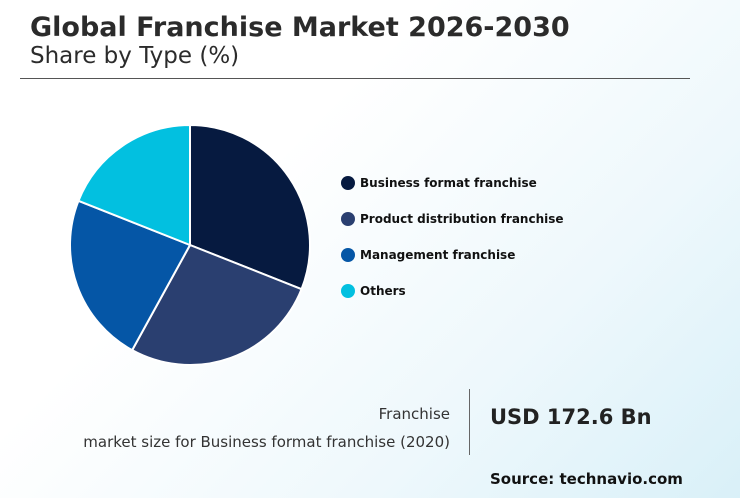 This screenshot has height=498, width=740. Describe the element at coordinates (452, 291) in the screenshot. I see `legend-item: Others` at that location.